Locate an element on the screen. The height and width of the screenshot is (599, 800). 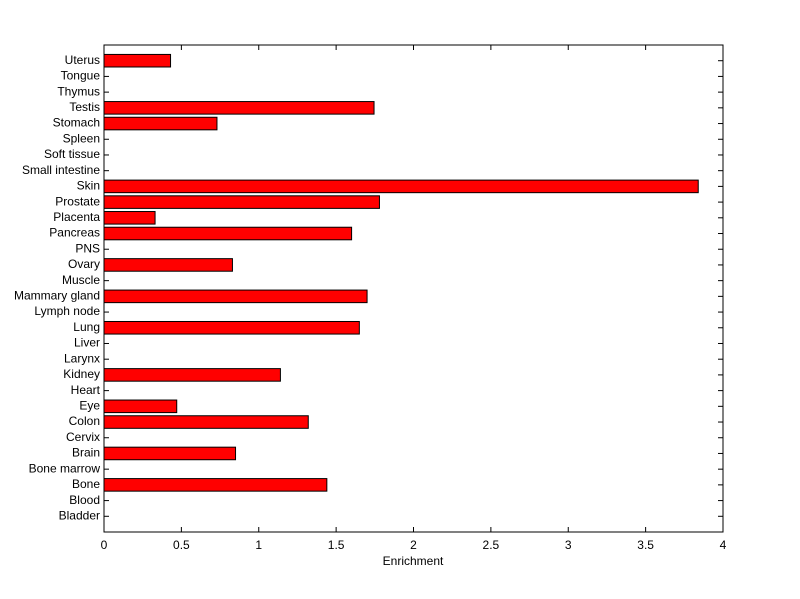
y-tick-label: Blood is located at coordinates (84, 500).